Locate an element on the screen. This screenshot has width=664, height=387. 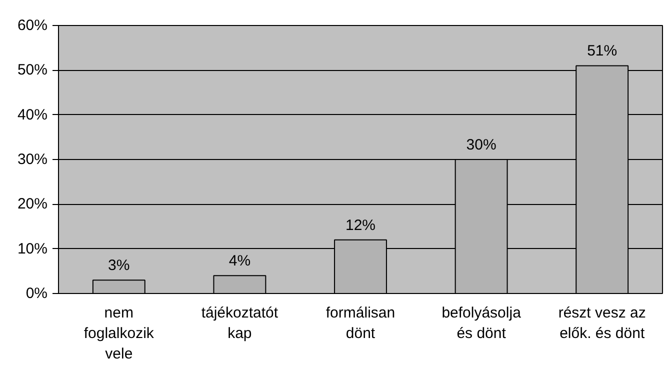
data-label: 30% is located at coordinates (481, 145).